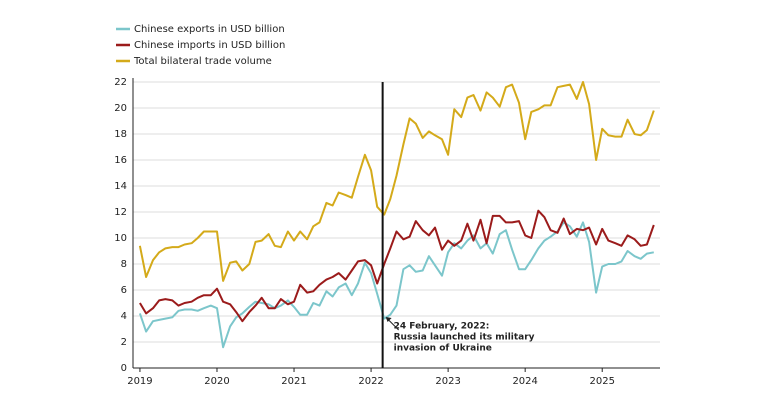  I want to click on y-tick-label: 20, so click(120, 108).